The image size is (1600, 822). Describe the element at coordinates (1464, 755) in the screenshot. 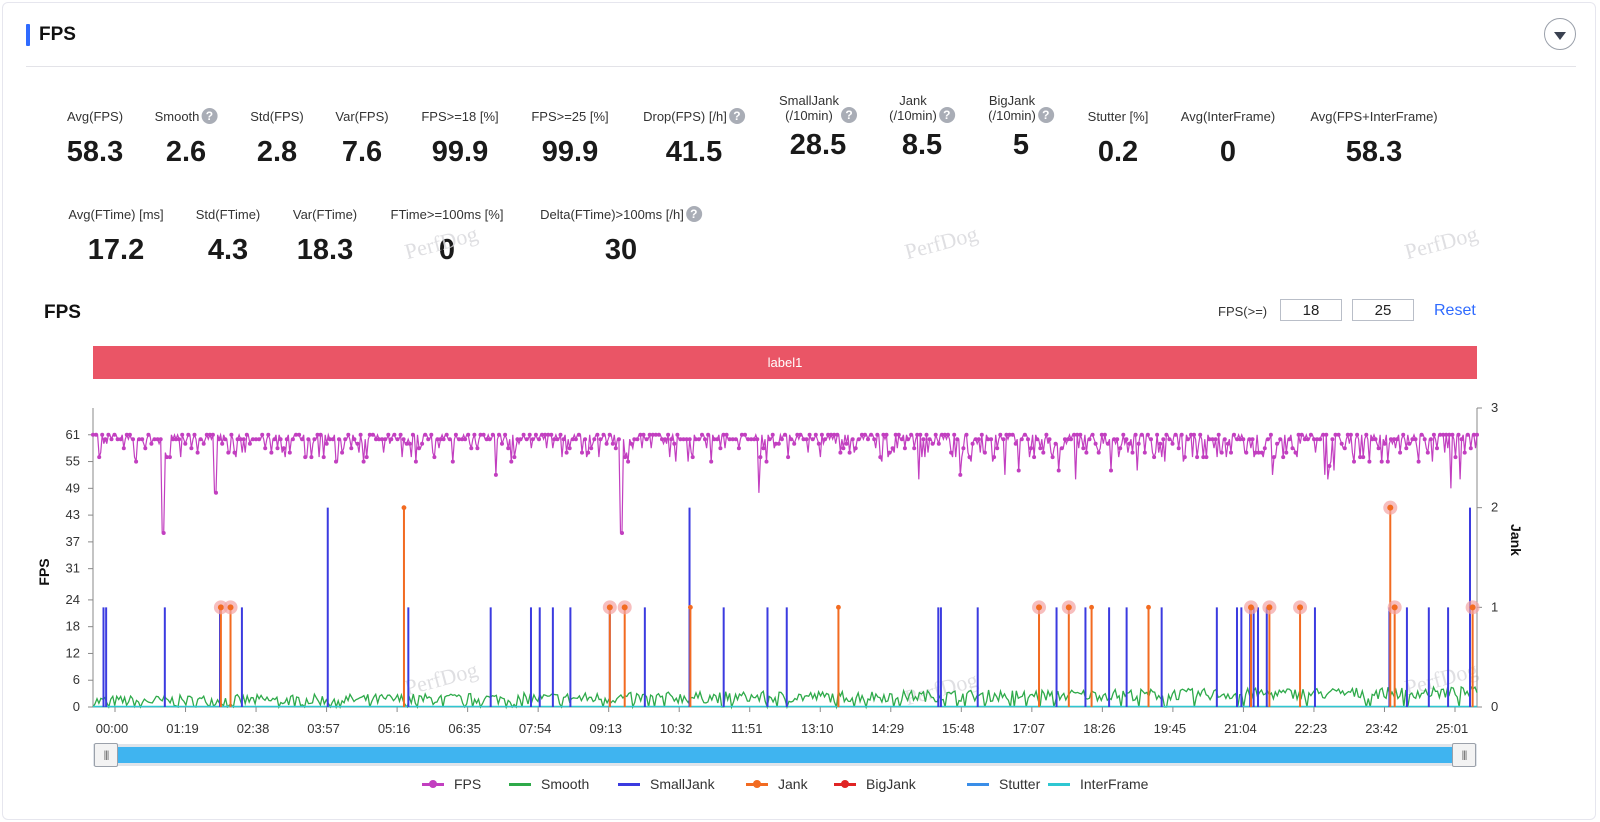

I see `zoom-slider-right-handle: |||` at that location.